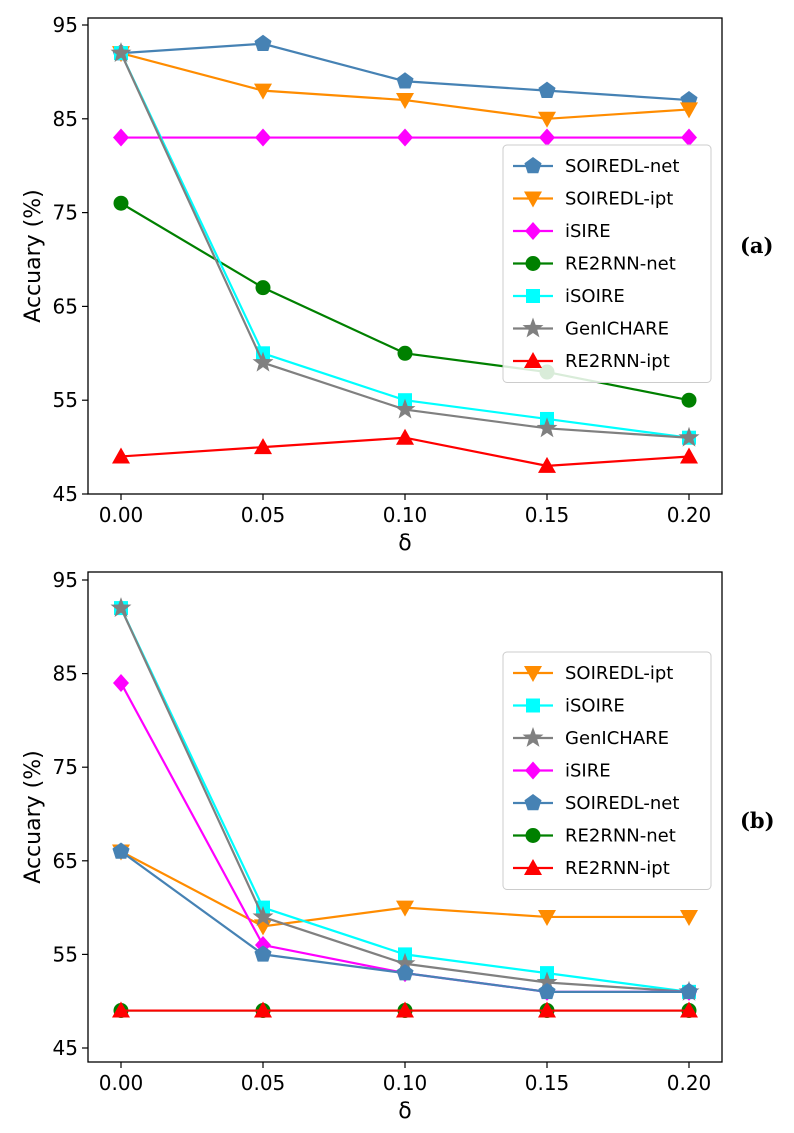 Image resolution: width=794 pixels, height=1133 pixels. Describe the element at coordinates (756, 245) in the screenshot. I see `panel-label: (a)` at that location.